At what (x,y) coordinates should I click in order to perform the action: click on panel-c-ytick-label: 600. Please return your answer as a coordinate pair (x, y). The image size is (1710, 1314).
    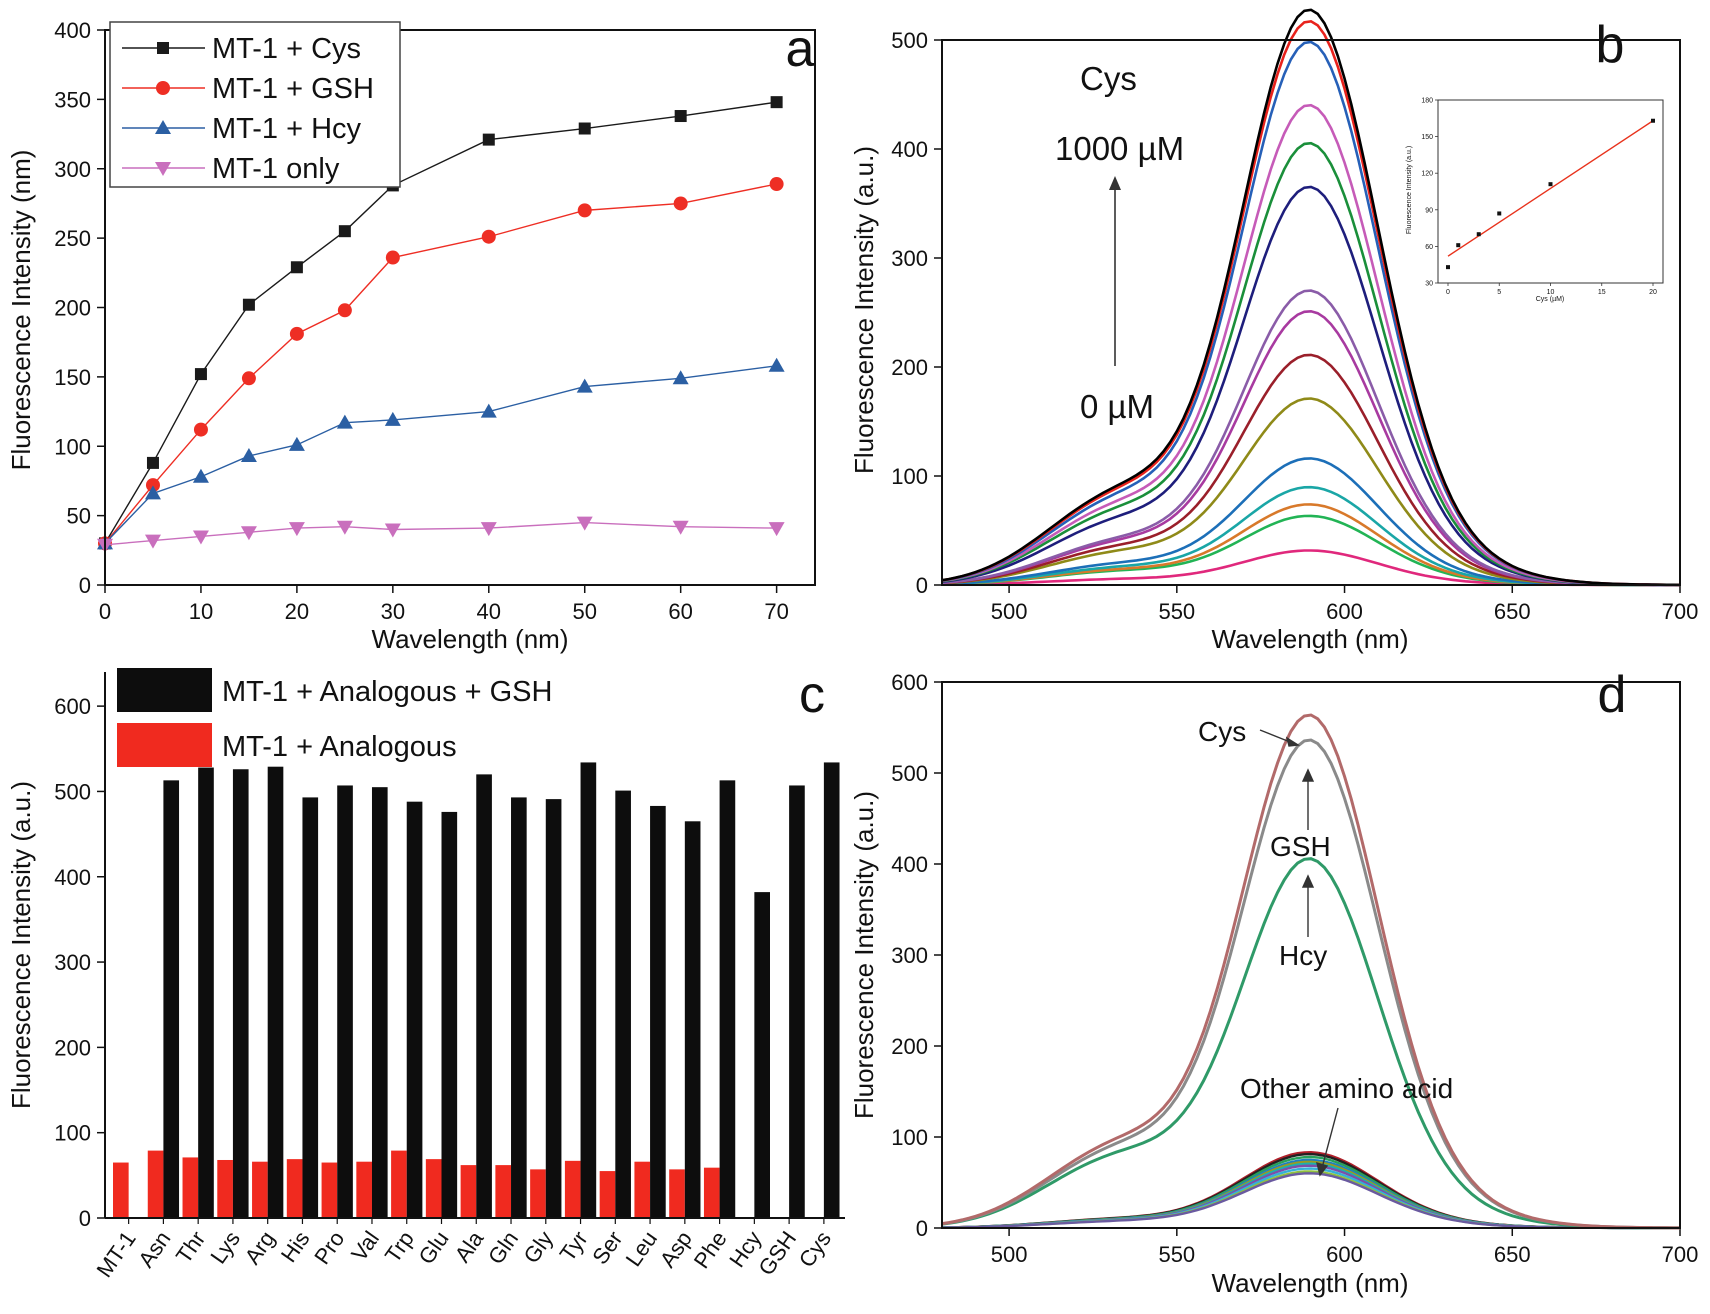
    Looking at the image, I should click on (72, 706).